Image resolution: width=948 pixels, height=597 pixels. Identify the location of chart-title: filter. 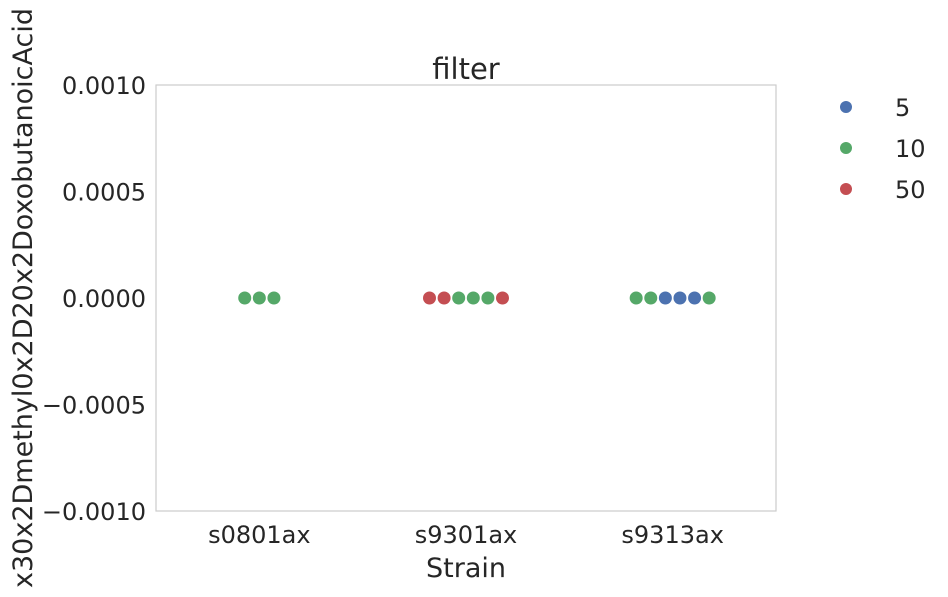
(466, 69).